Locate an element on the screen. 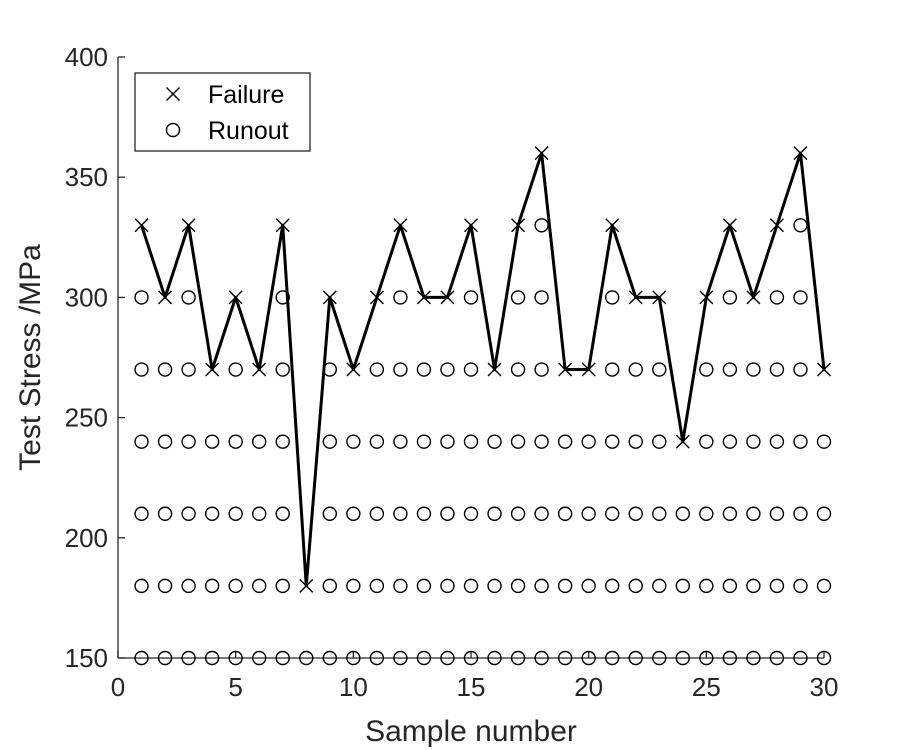 The width and height of the screenshot is (906, 750). x-tick-label: 30 is located at coordinates (824, 687).